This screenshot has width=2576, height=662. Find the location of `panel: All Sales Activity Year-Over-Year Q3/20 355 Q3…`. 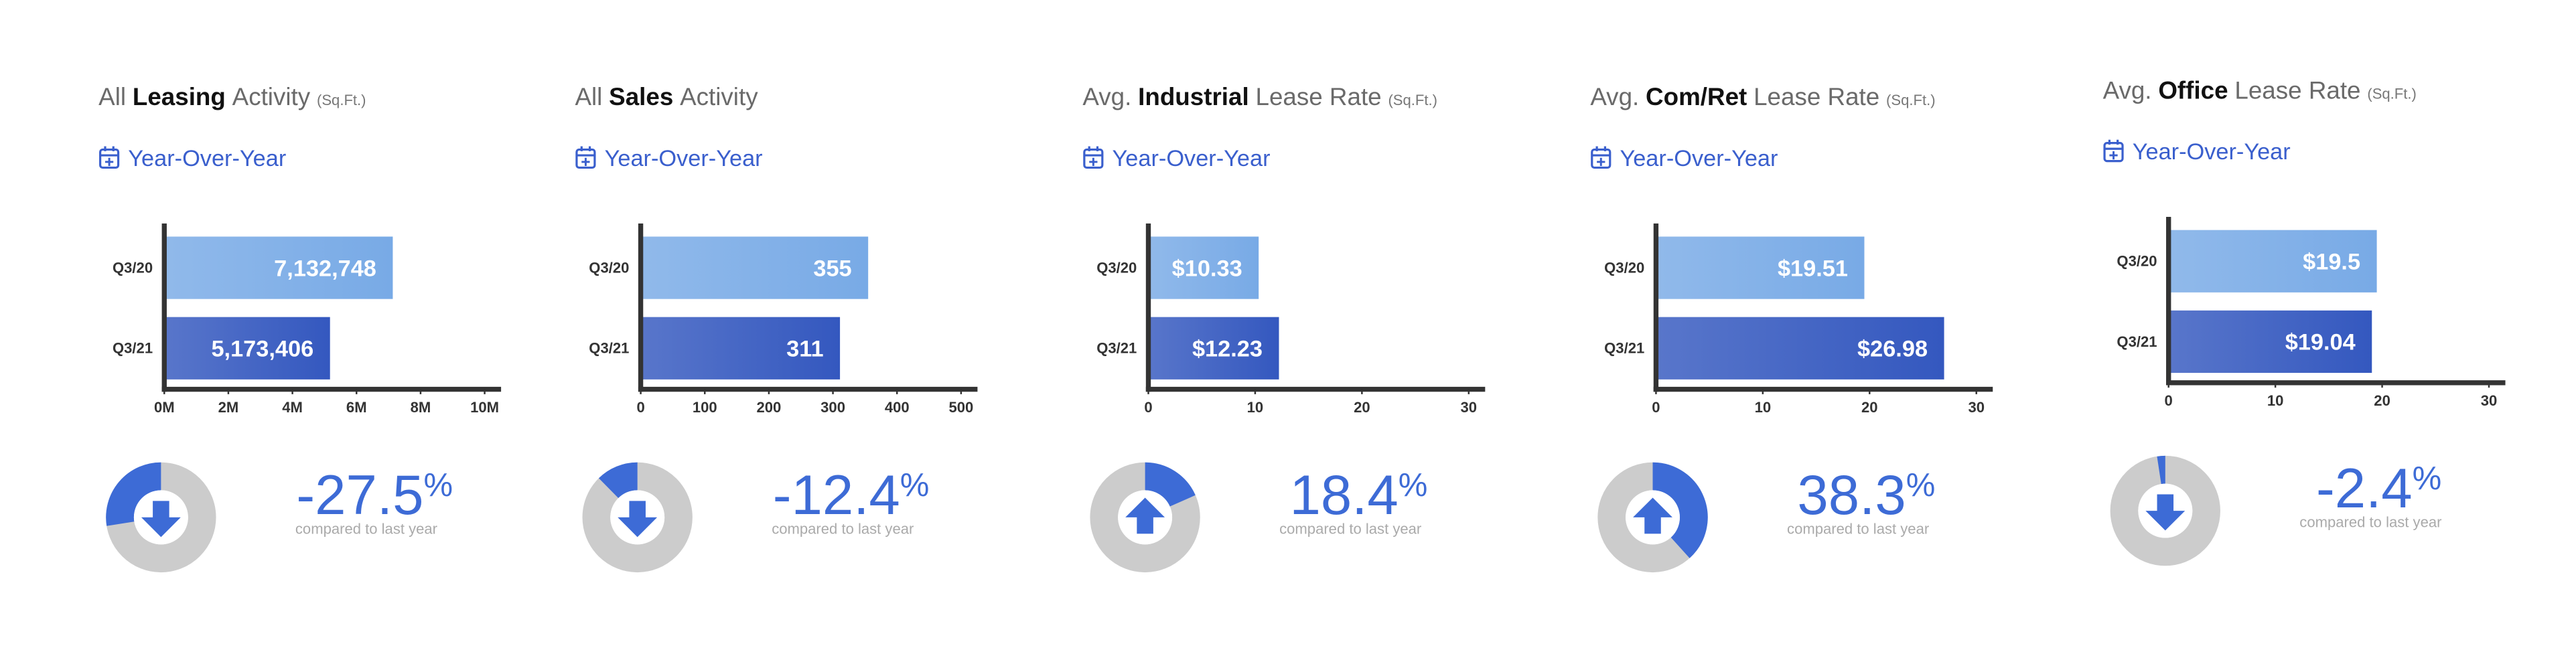

panel: All Sales Activity Year-Over-Year Q3/20 355 Q3… is located at coordinates (776, 328).